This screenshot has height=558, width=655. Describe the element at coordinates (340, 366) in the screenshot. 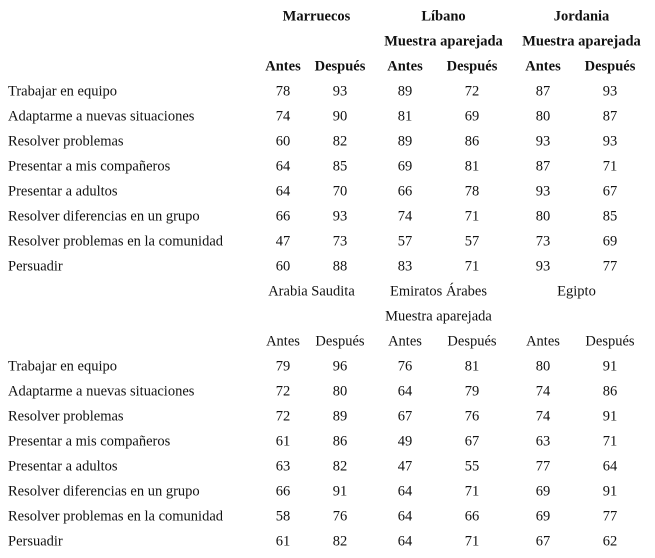

I see `cell-value: 96` at that location.